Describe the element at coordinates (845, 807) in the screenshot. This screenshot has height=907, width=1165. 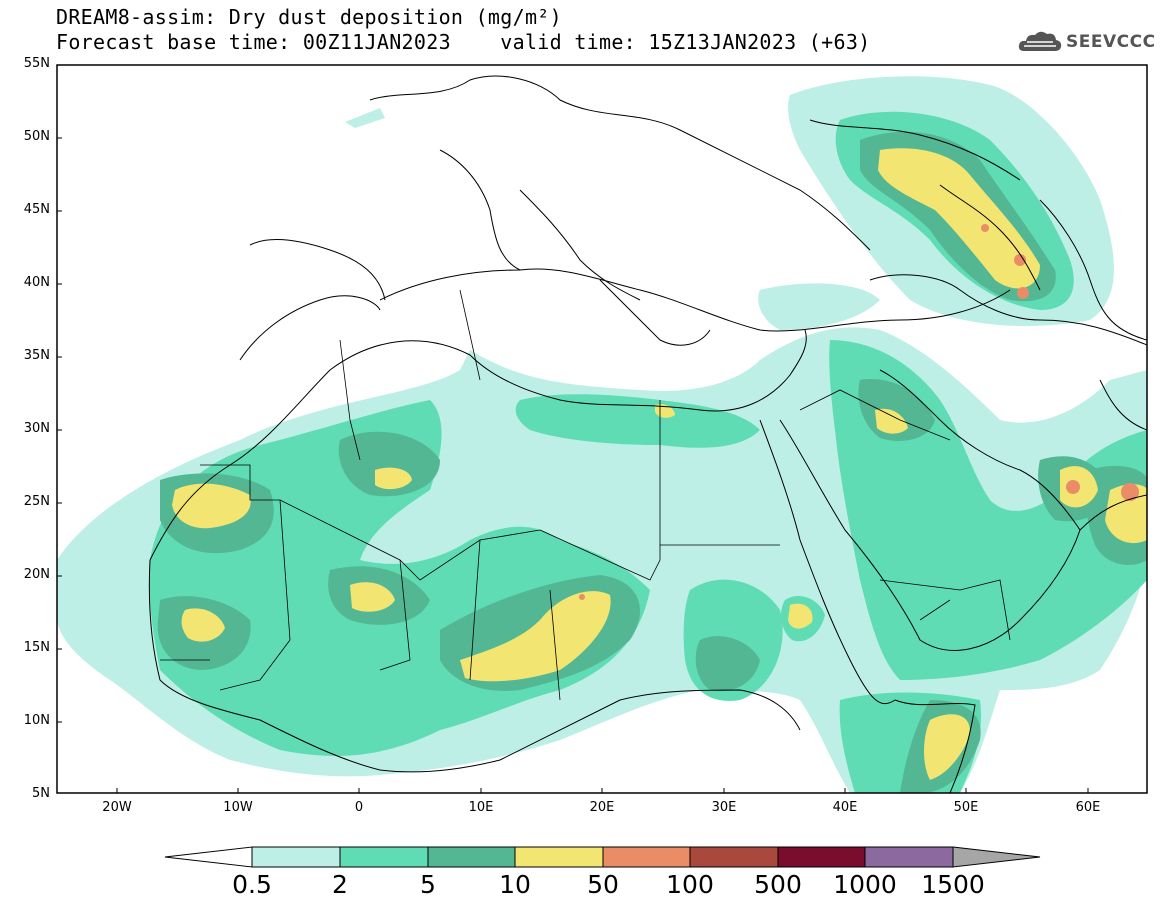
I see `lon-label: 40E` at that location.